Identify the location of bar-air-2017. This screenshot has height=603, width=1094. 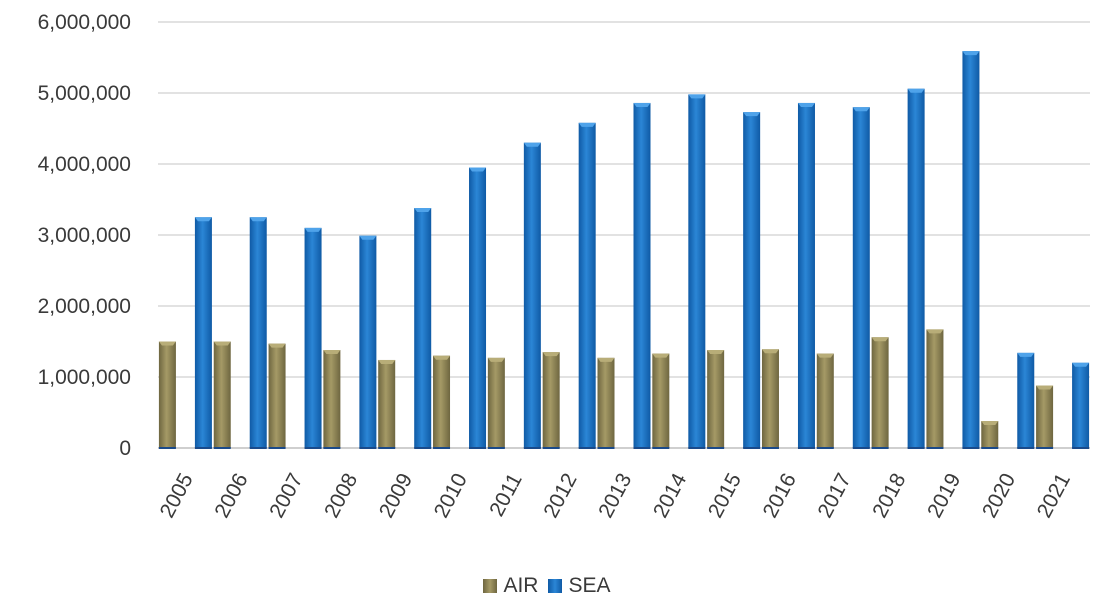
(825, 400).